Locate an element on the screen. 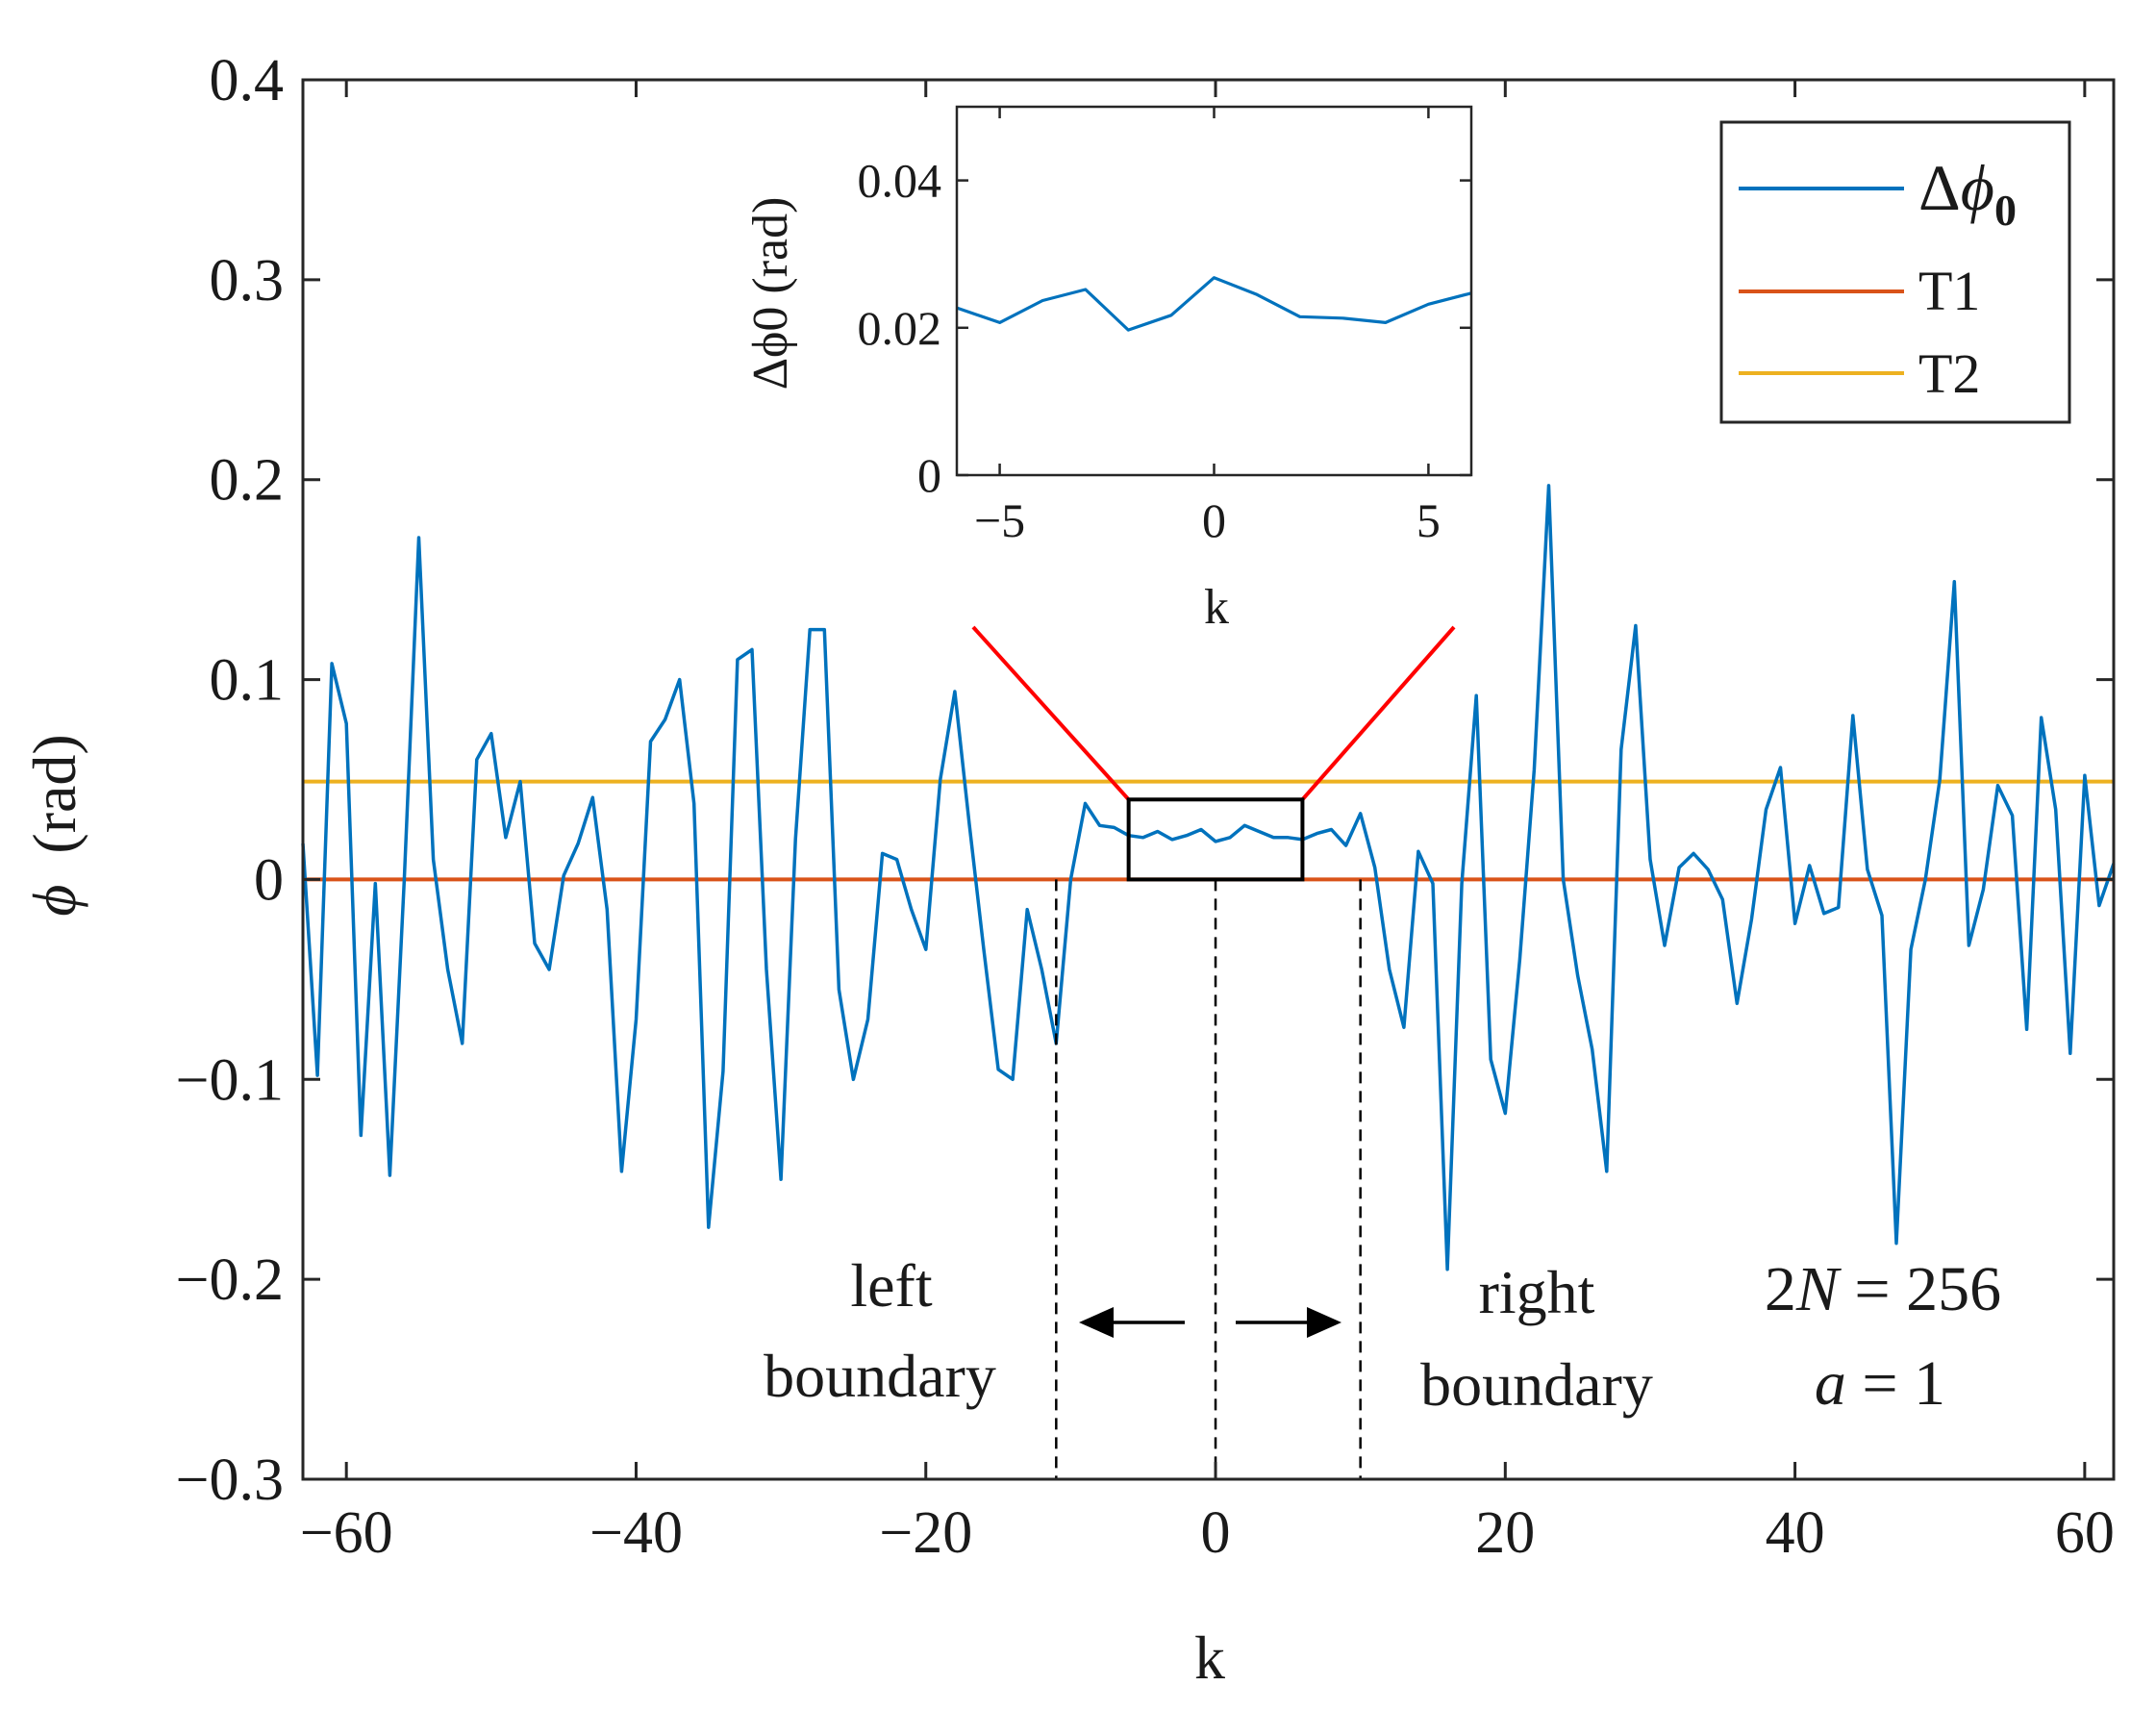 Image resolution: width=2156 pixels, height=1711 pixels. inset-plot: −5 0 5 0.04 0.02 0 is located at coordinates (1165, 326).